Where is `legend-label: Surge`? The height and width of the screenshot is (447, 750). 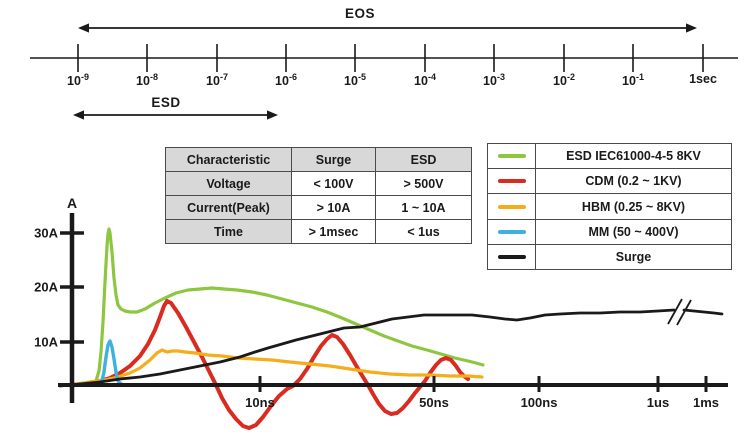
legend-label: Surge is located at coordinates (633, 256).